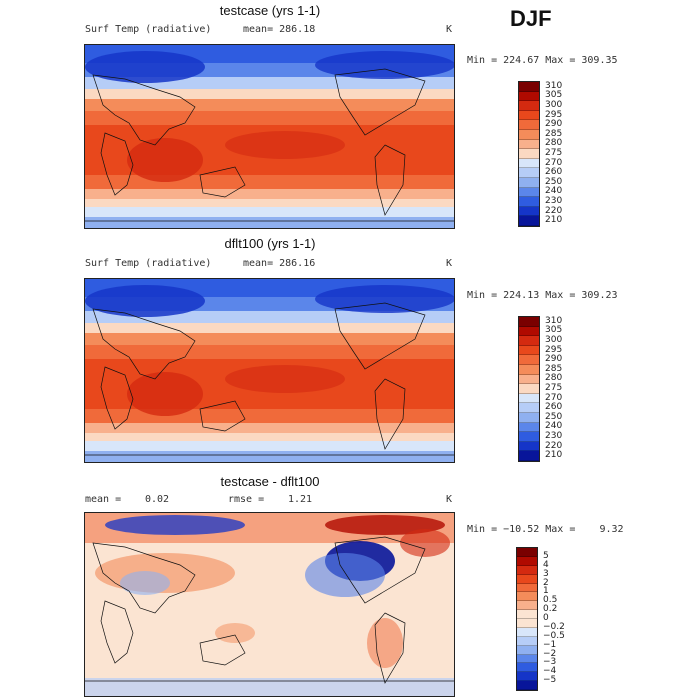 The image size is (700, 700). Describe the element at coordinates (546, 564) in the screenshot. I see `colorbar-tick-label: 4` at that location.